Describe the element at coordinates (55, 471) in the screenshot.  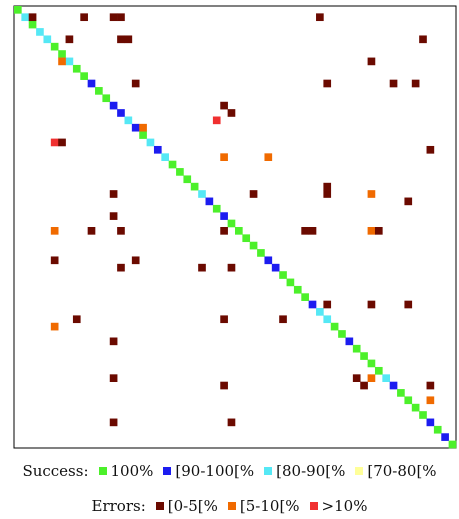
I see `legend-title: Success:` at that location.